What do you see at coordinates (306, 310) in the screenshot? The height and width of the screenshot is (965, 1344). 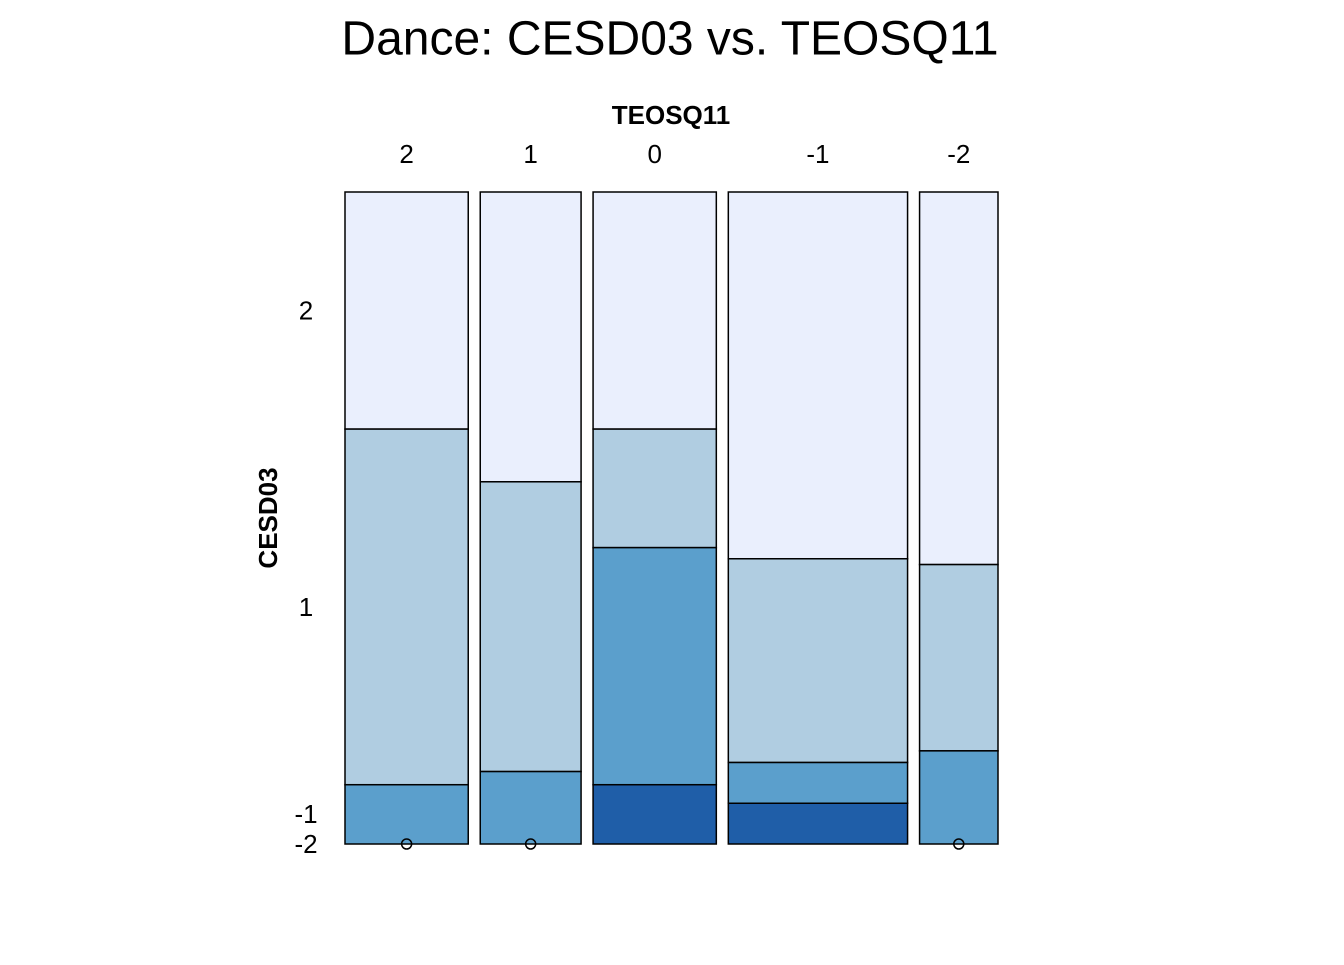 I see `y-tick-label: 2` at bounding box center [306, 310].